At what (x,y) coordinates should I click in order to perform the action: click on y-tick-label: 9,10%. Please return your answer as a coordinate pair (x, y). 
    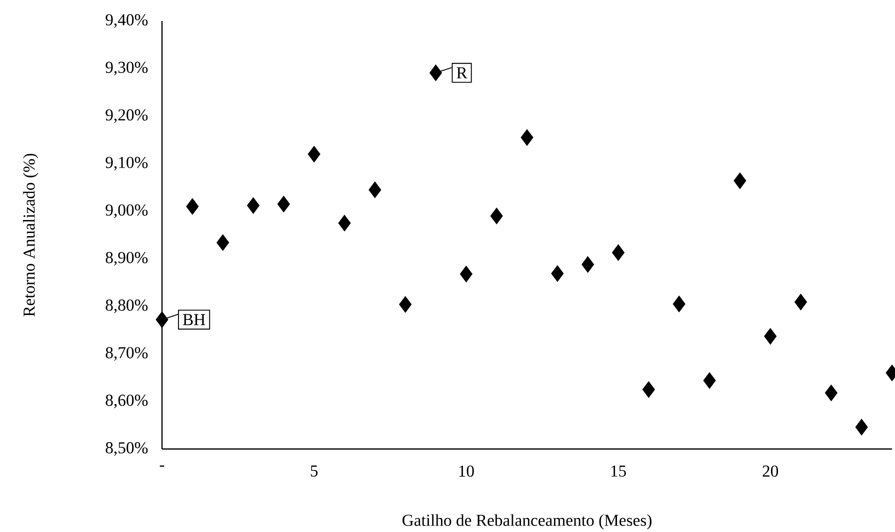
    Looking at the image, I should click on (127, 163).